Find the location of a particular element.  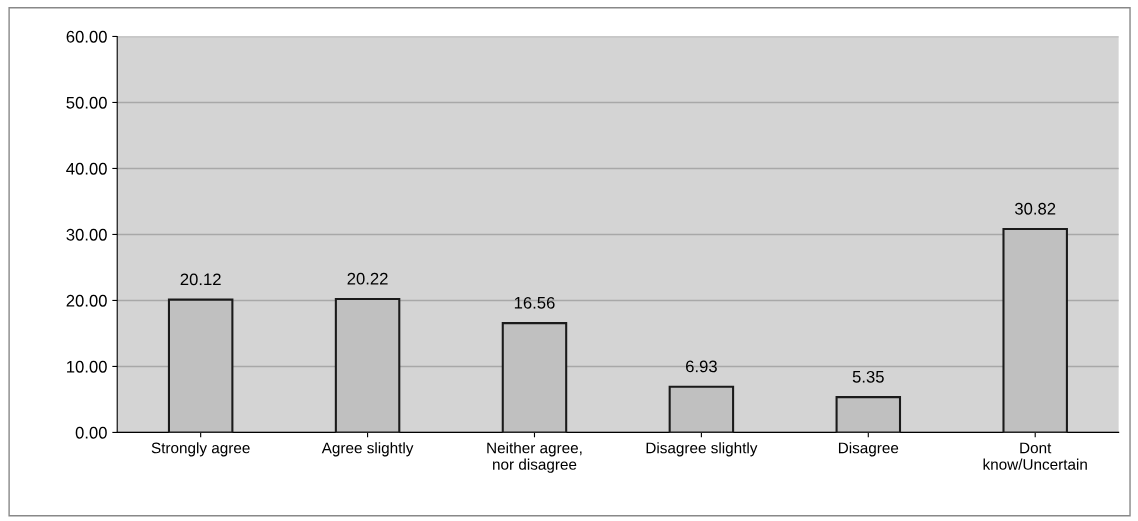

x-tick-label: Disagree slightly is located at coordinates (702, 449).